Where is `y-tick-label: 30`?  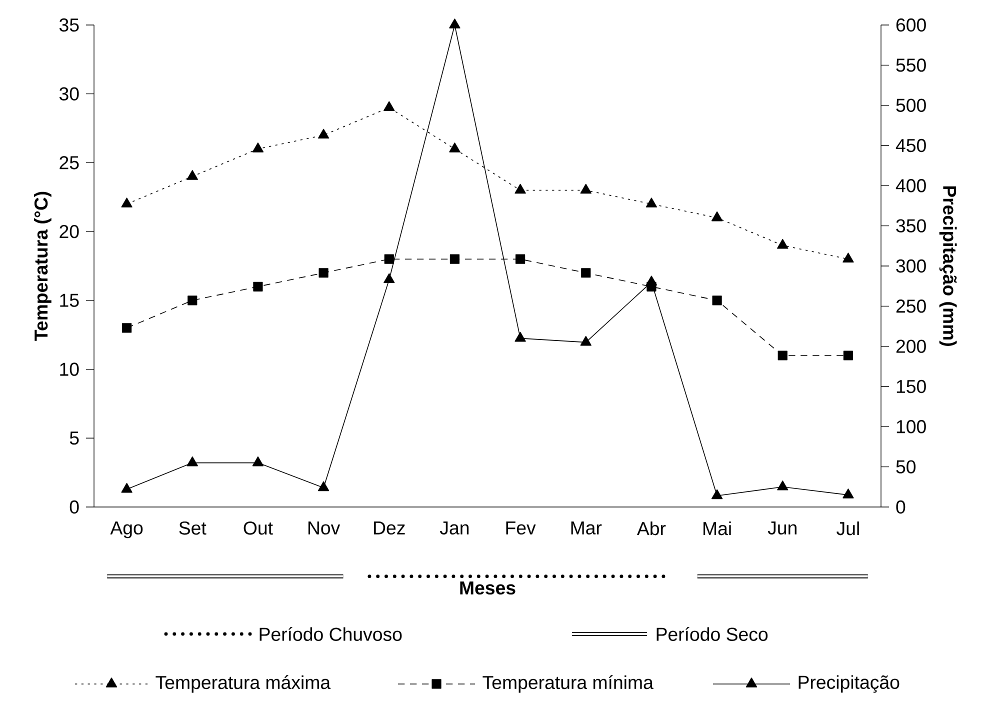 y-tick-label: 30 is located at coordinates (69, 93).